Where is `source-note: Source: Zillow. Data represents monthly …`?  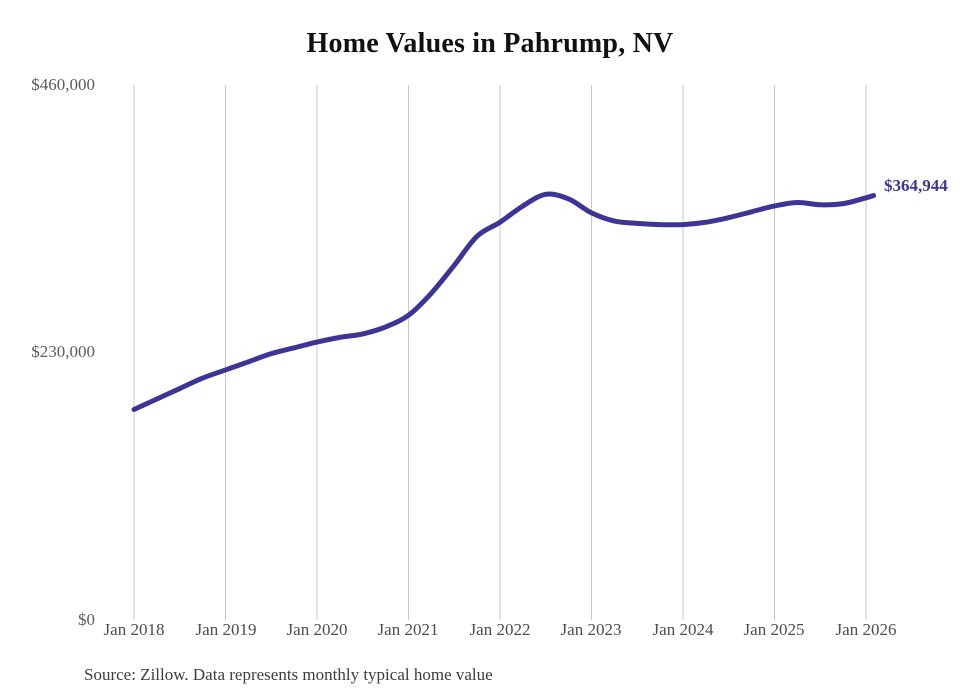
source-note: Source: Zillow. Data represents monthly … is located at coordinates (288, 674).